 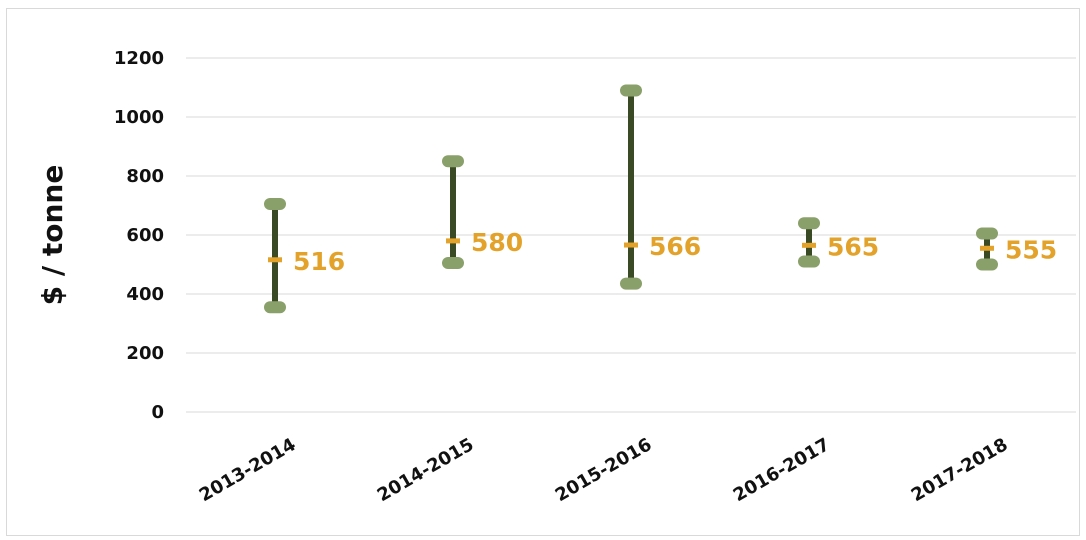 I want to click on mid-value-label: 580, so click(x=497, y=242).